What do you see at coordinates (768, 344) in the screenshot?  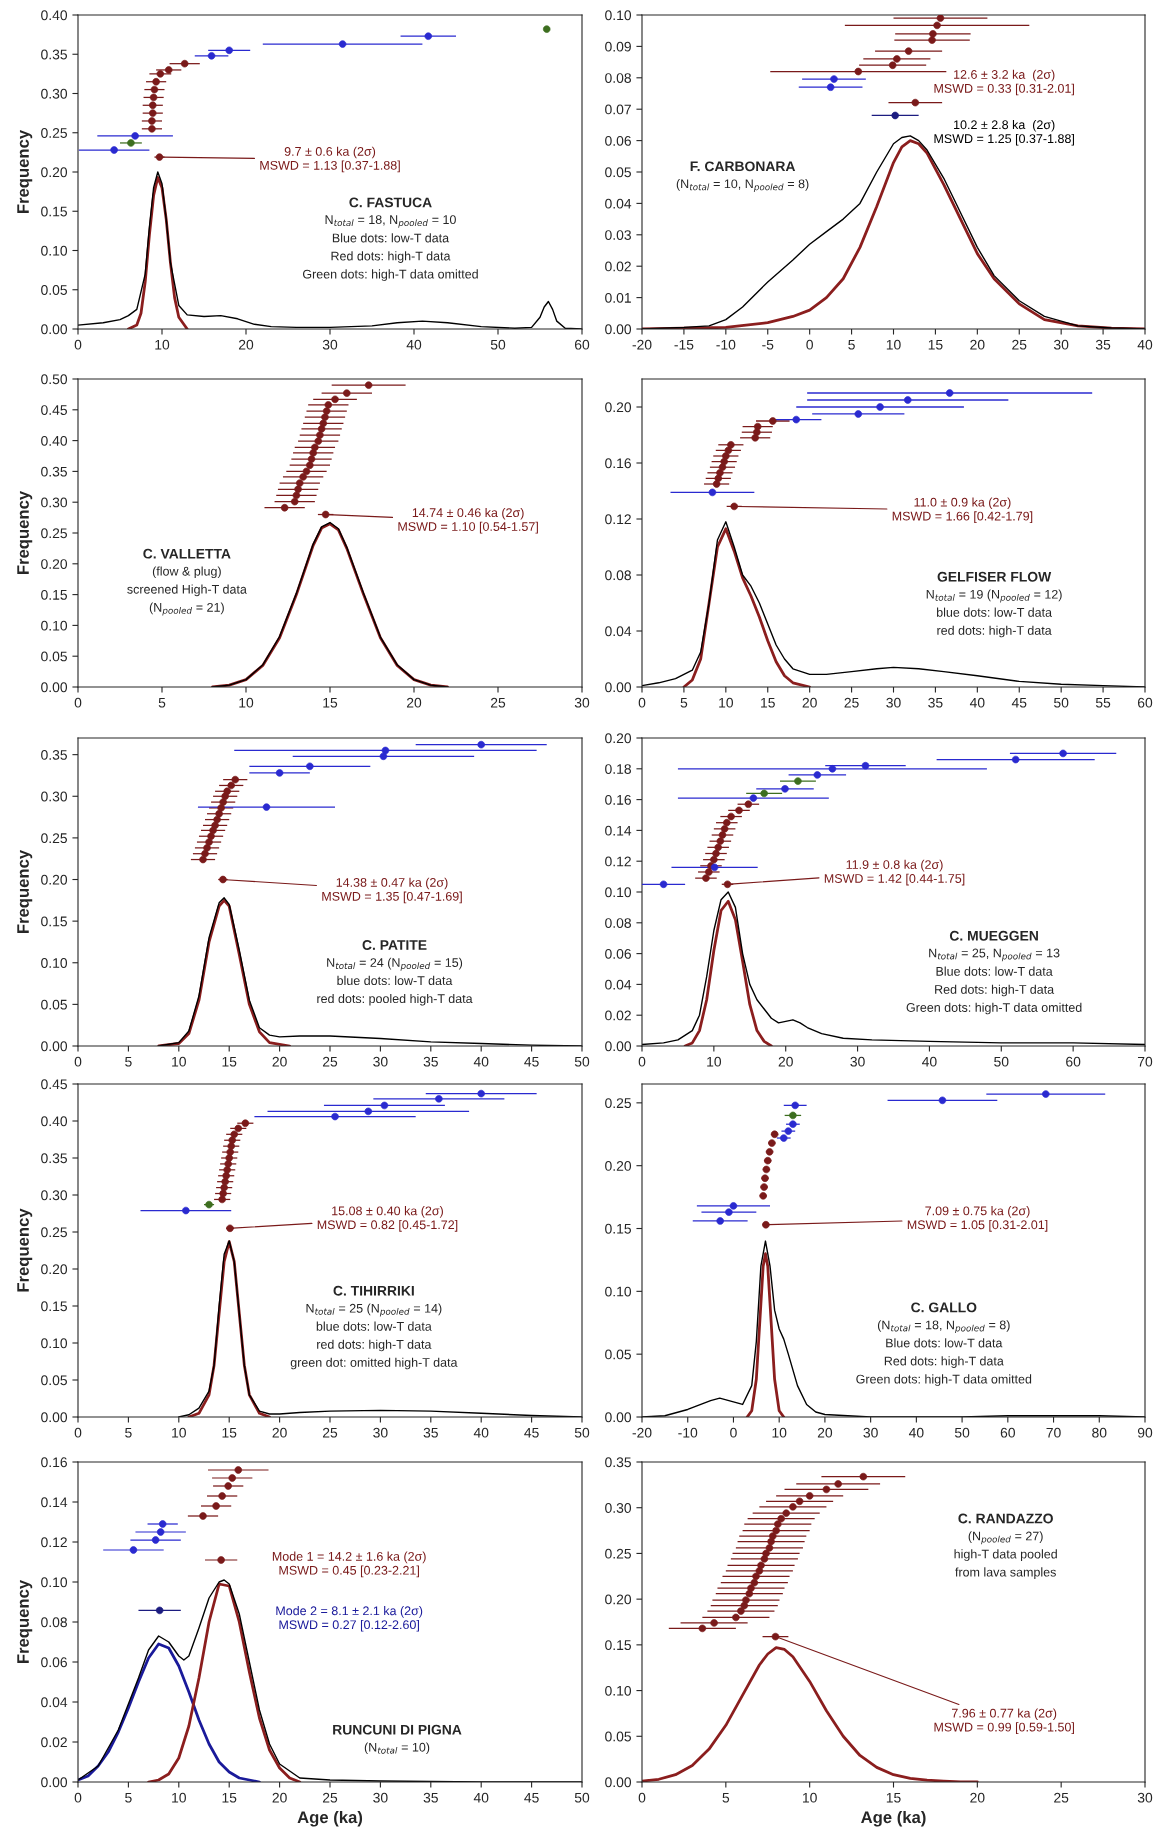 I see `x-tick-label: -5` at bounding box center [768, 344].